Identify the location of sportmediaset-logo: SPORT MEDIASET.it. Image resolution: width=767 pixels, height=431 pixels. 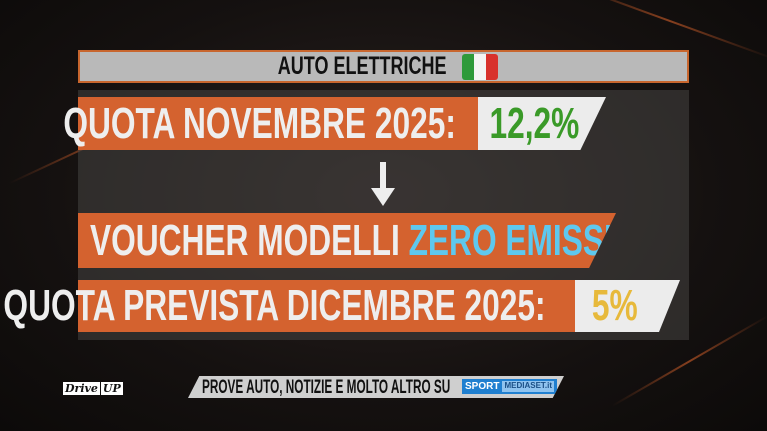
(510, 386).